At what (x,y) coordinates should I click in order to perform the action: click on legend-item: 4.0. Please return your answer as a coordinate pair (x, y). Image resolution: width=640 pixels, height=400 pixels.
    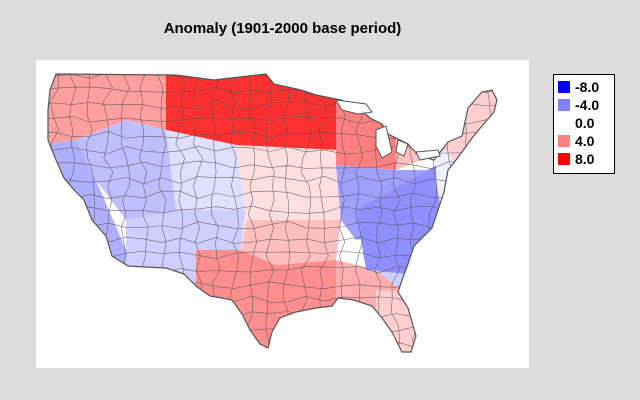
    Looking at the image, I should click on (586, 141).